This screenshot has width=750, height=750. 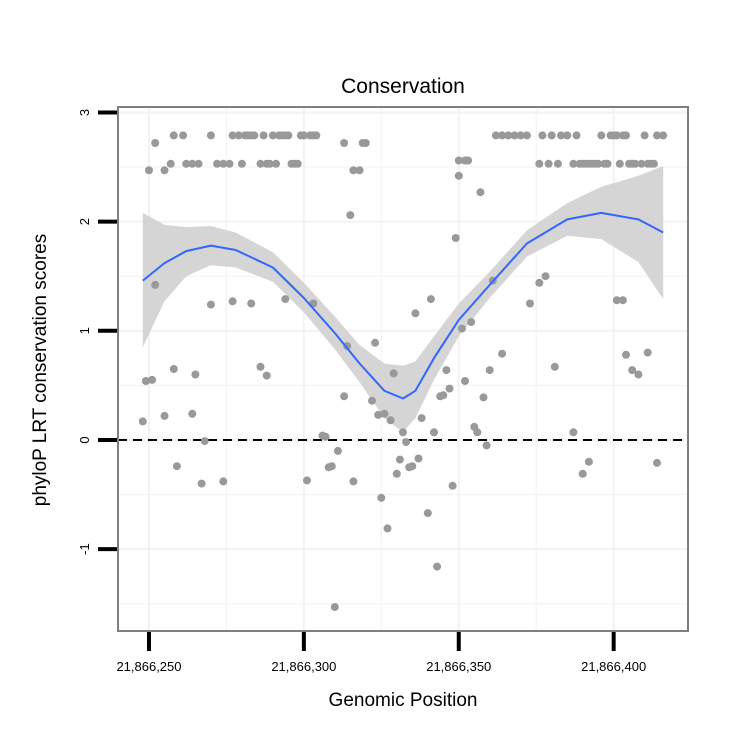 What do you see at coordinates (403, 700) in the screenshot?
I see `x-axis-label: Genomic Position` at bounding box center [403, 700].